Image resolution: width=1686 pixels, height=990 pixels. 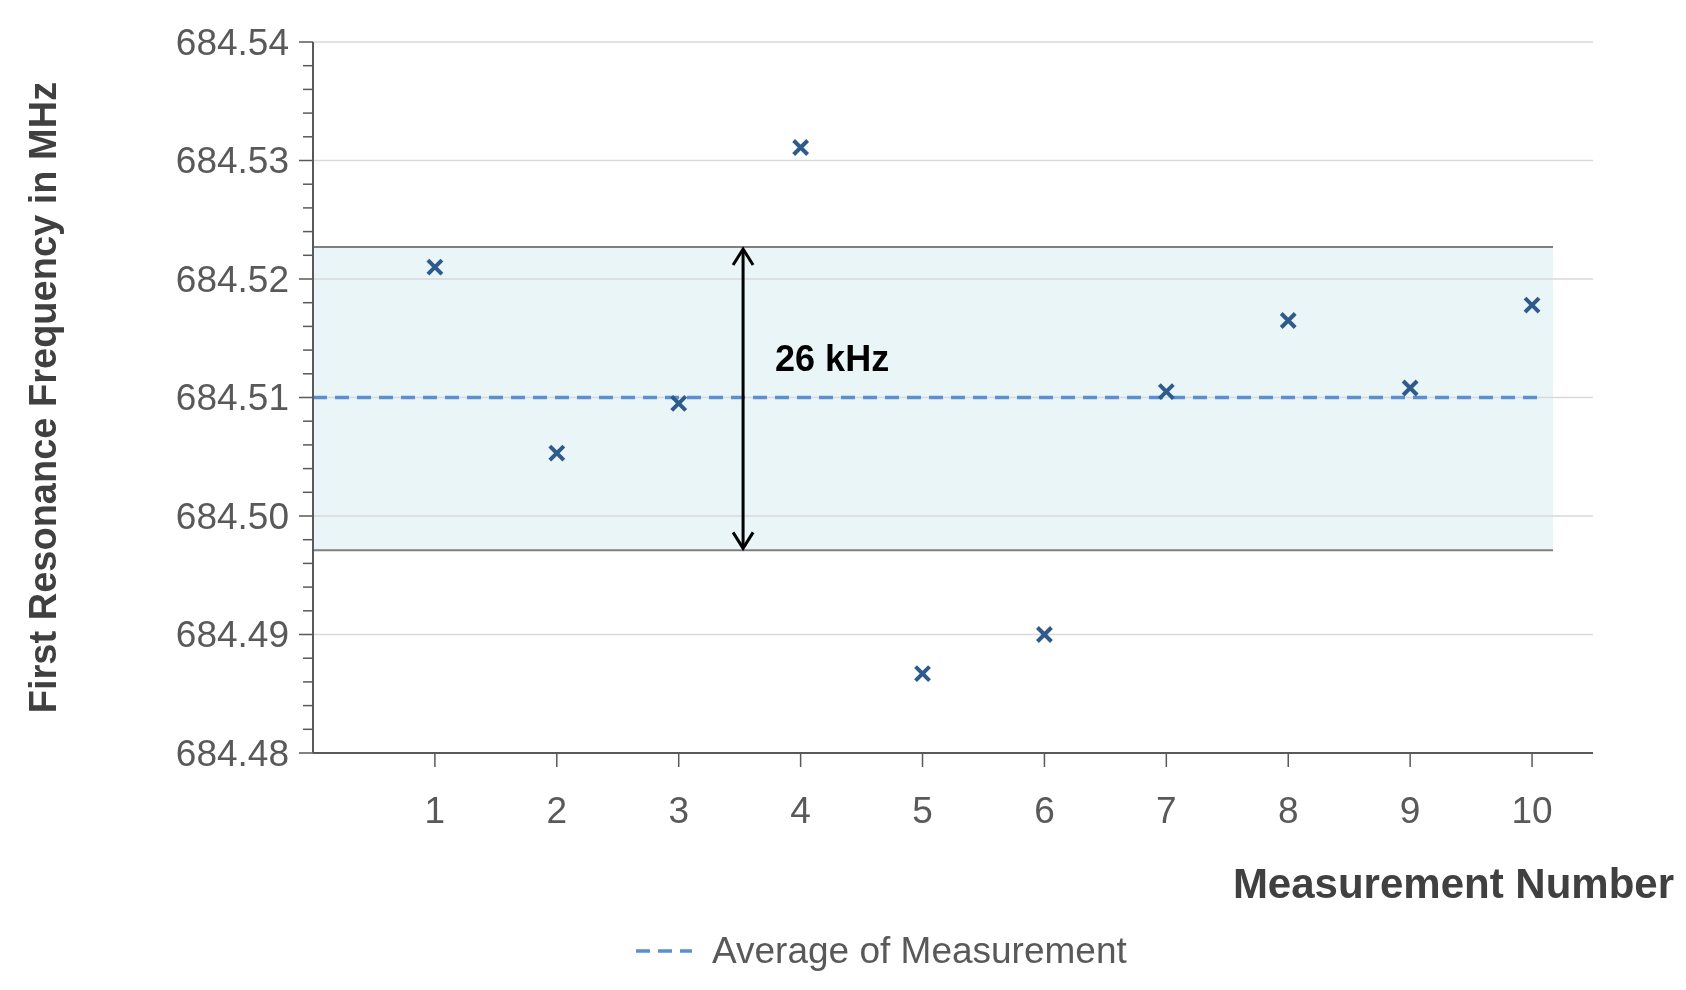 I want to click on x-axis-title: Measurement Number, so click(x=1453, y=883).